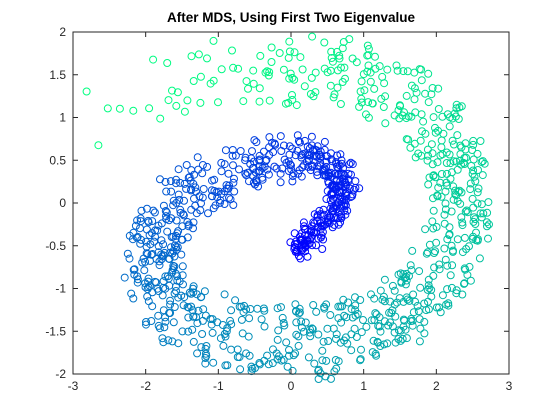 This screenshot has height=420, width=560. Describe the element at coordinates (291, 386) in the screenshot. I see `x-tick-label: 0` at that location.